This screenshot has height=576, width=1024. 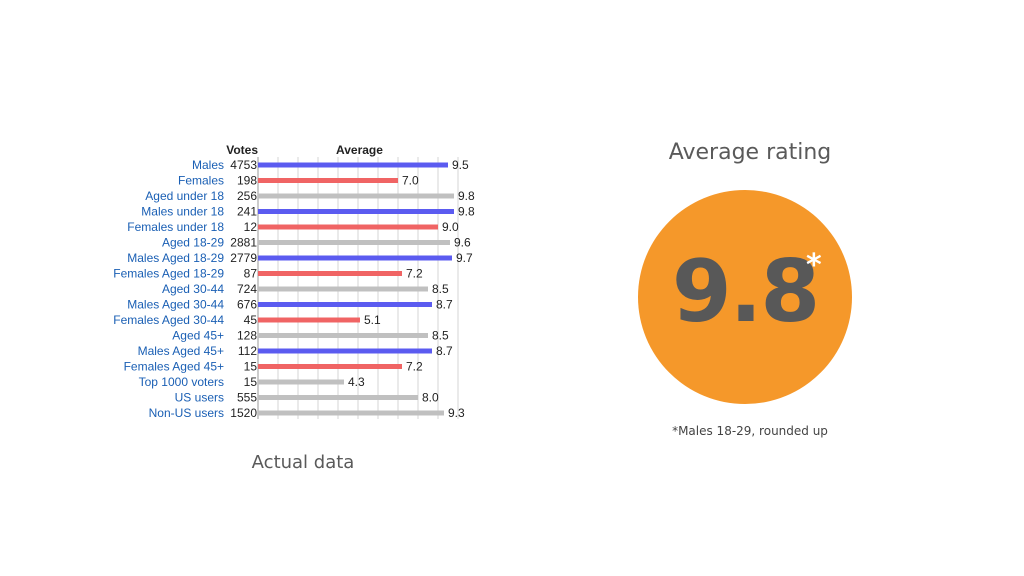 I want to click on rating-footnote: *Males 18-29, rounded up, so click(x=750, y=431).